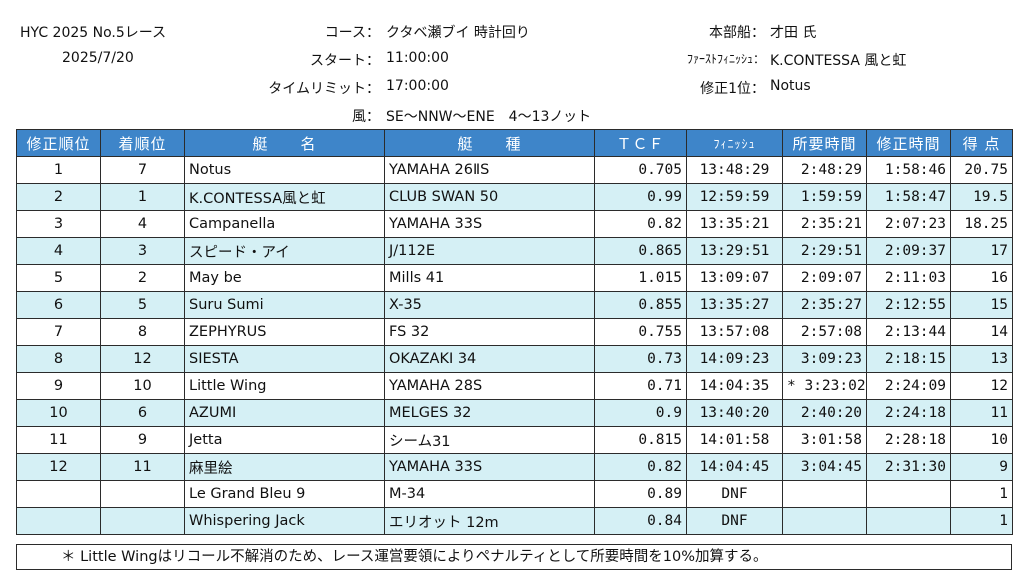  I want to click on finish-time-cell: 14:04:45, so click(734, 467).